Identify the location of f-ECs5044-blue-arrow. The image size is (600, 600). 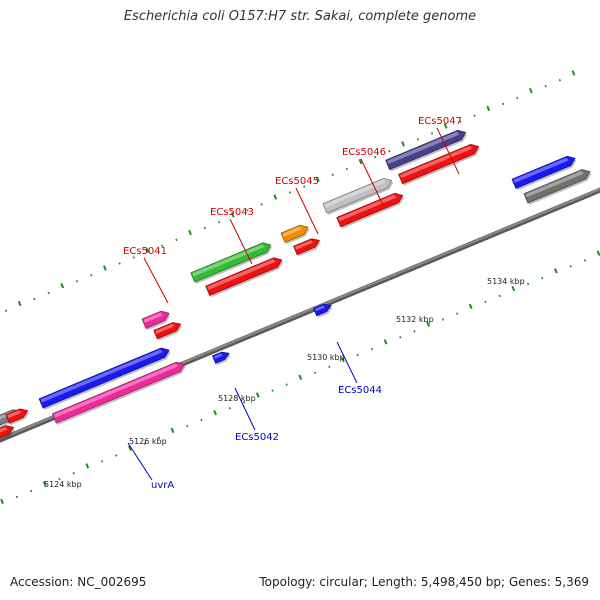
(323, 310).